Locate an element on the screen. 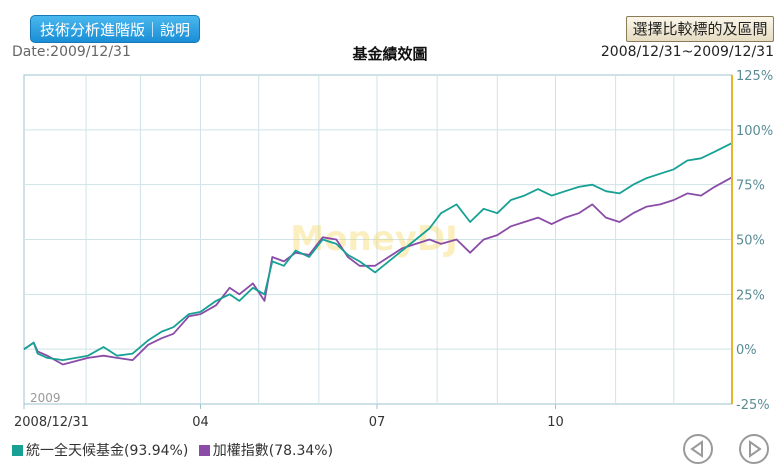  next-button is located at coordinates (754, 449).